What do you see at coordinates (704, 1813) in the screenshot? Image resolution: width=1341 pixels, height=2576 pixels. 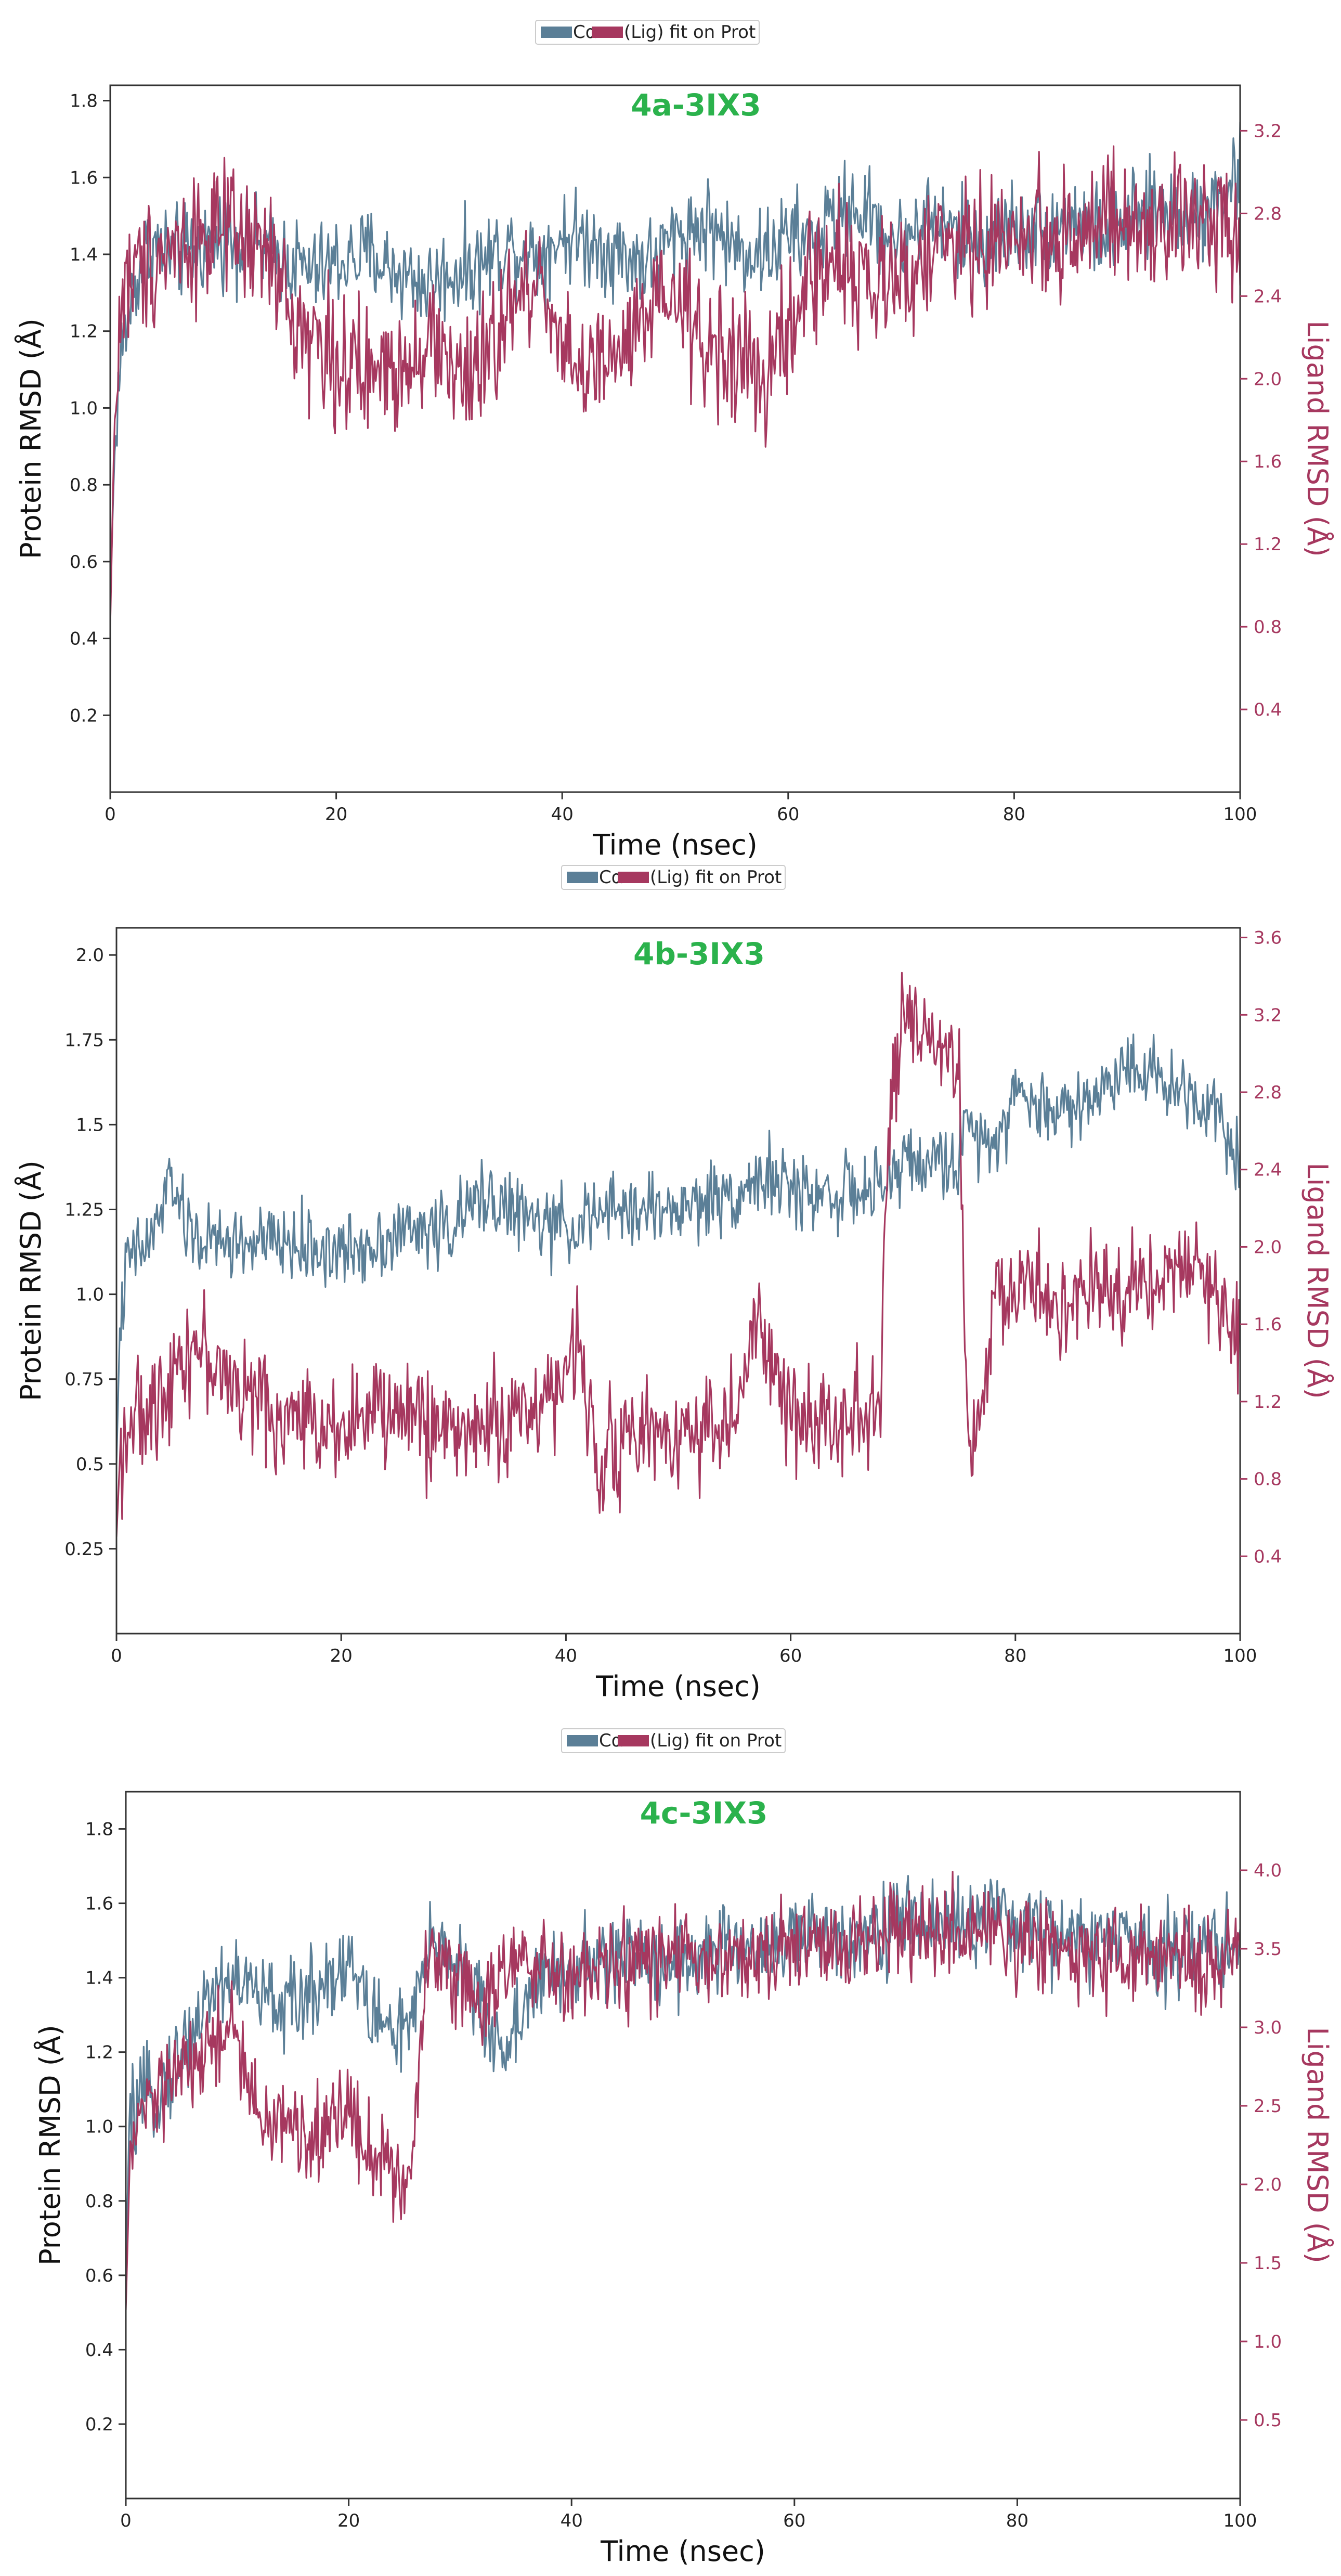 I see `panel-title: 4c-3IX3` at bounding box center [704, 1813].